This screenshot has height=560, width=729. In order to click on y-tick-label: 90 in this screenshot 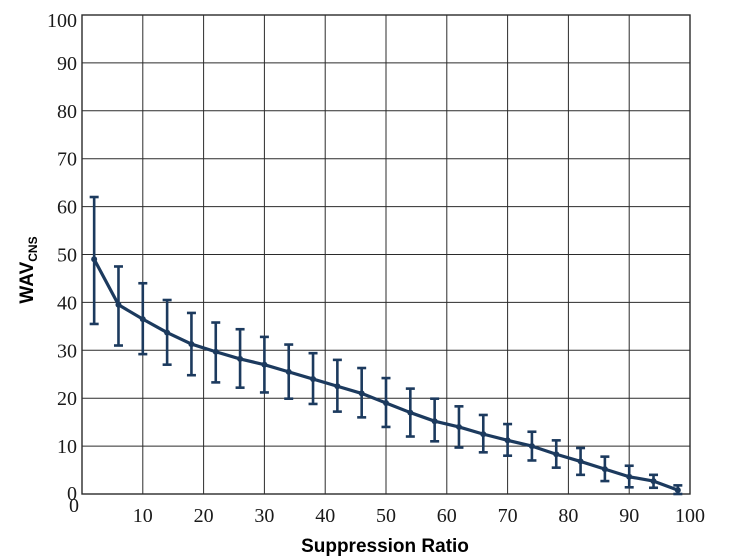, I will do `click(67, 64)`.